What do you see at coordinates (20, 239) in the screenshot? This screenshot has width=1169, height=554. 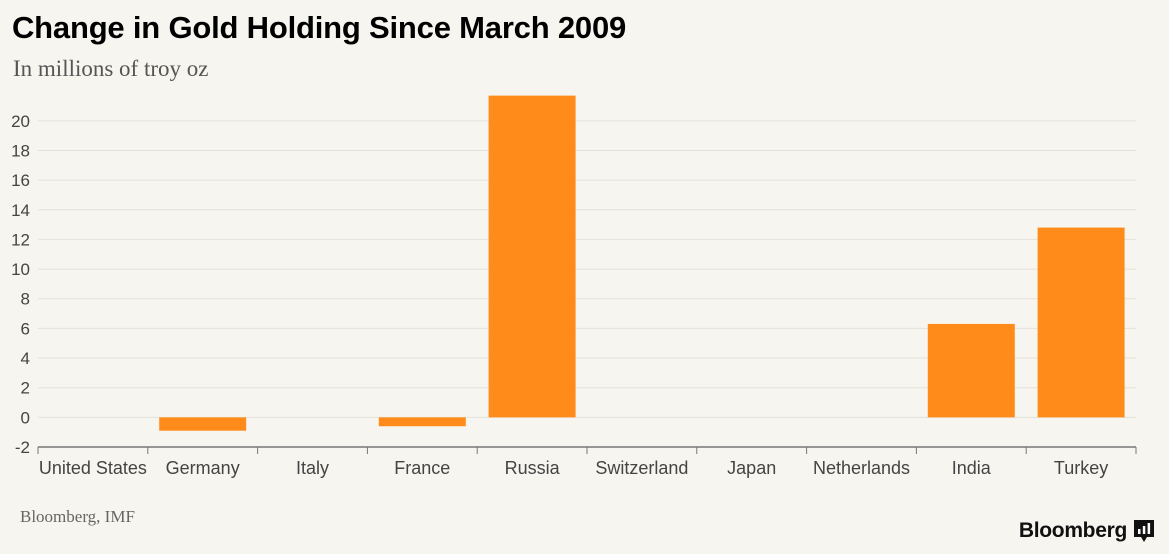 I see `y-tick-label: 12` at bounding box center [20, 239].